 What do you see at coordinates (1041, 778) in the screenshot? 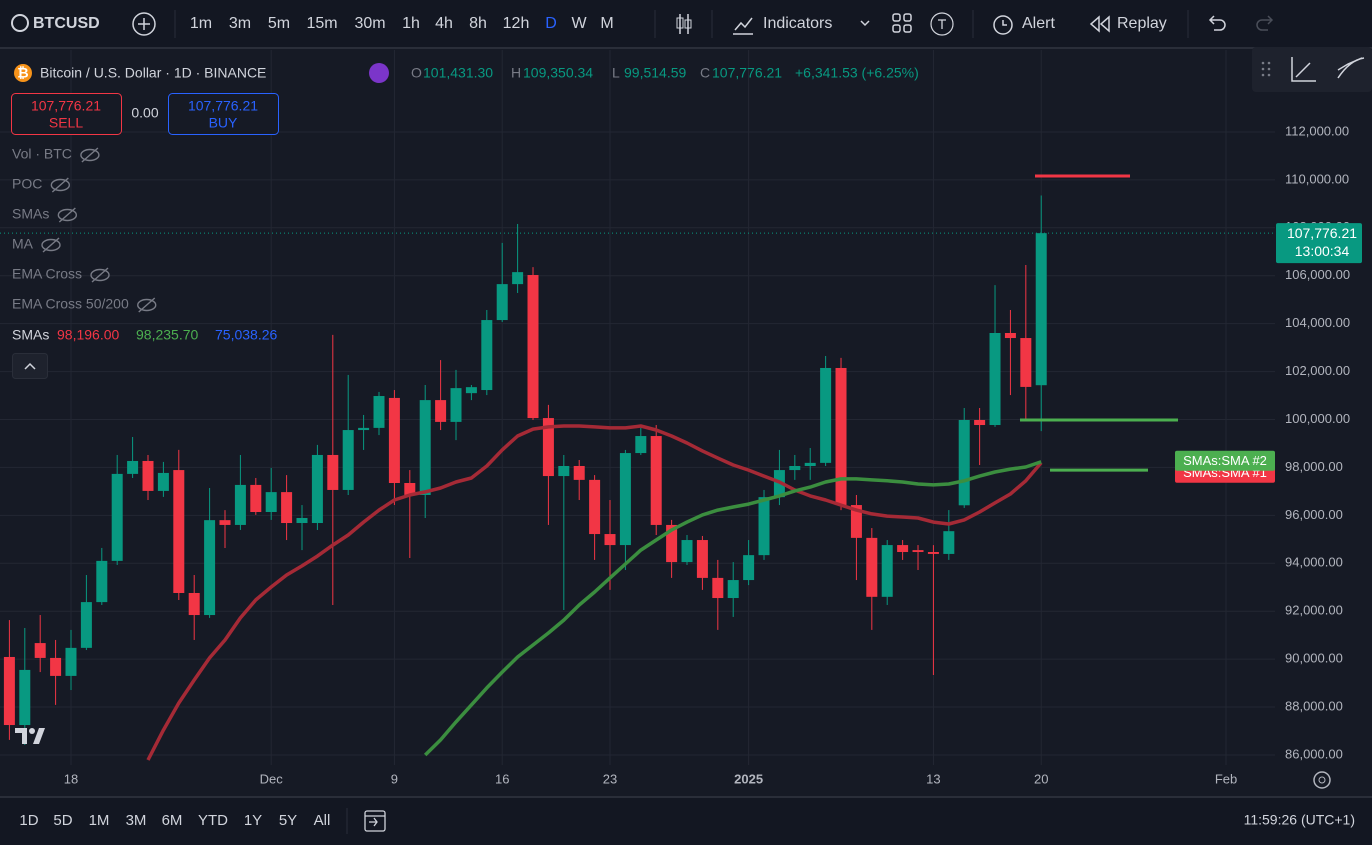
I see `x-tick-label: 20` at bounding box center [1041, 778].